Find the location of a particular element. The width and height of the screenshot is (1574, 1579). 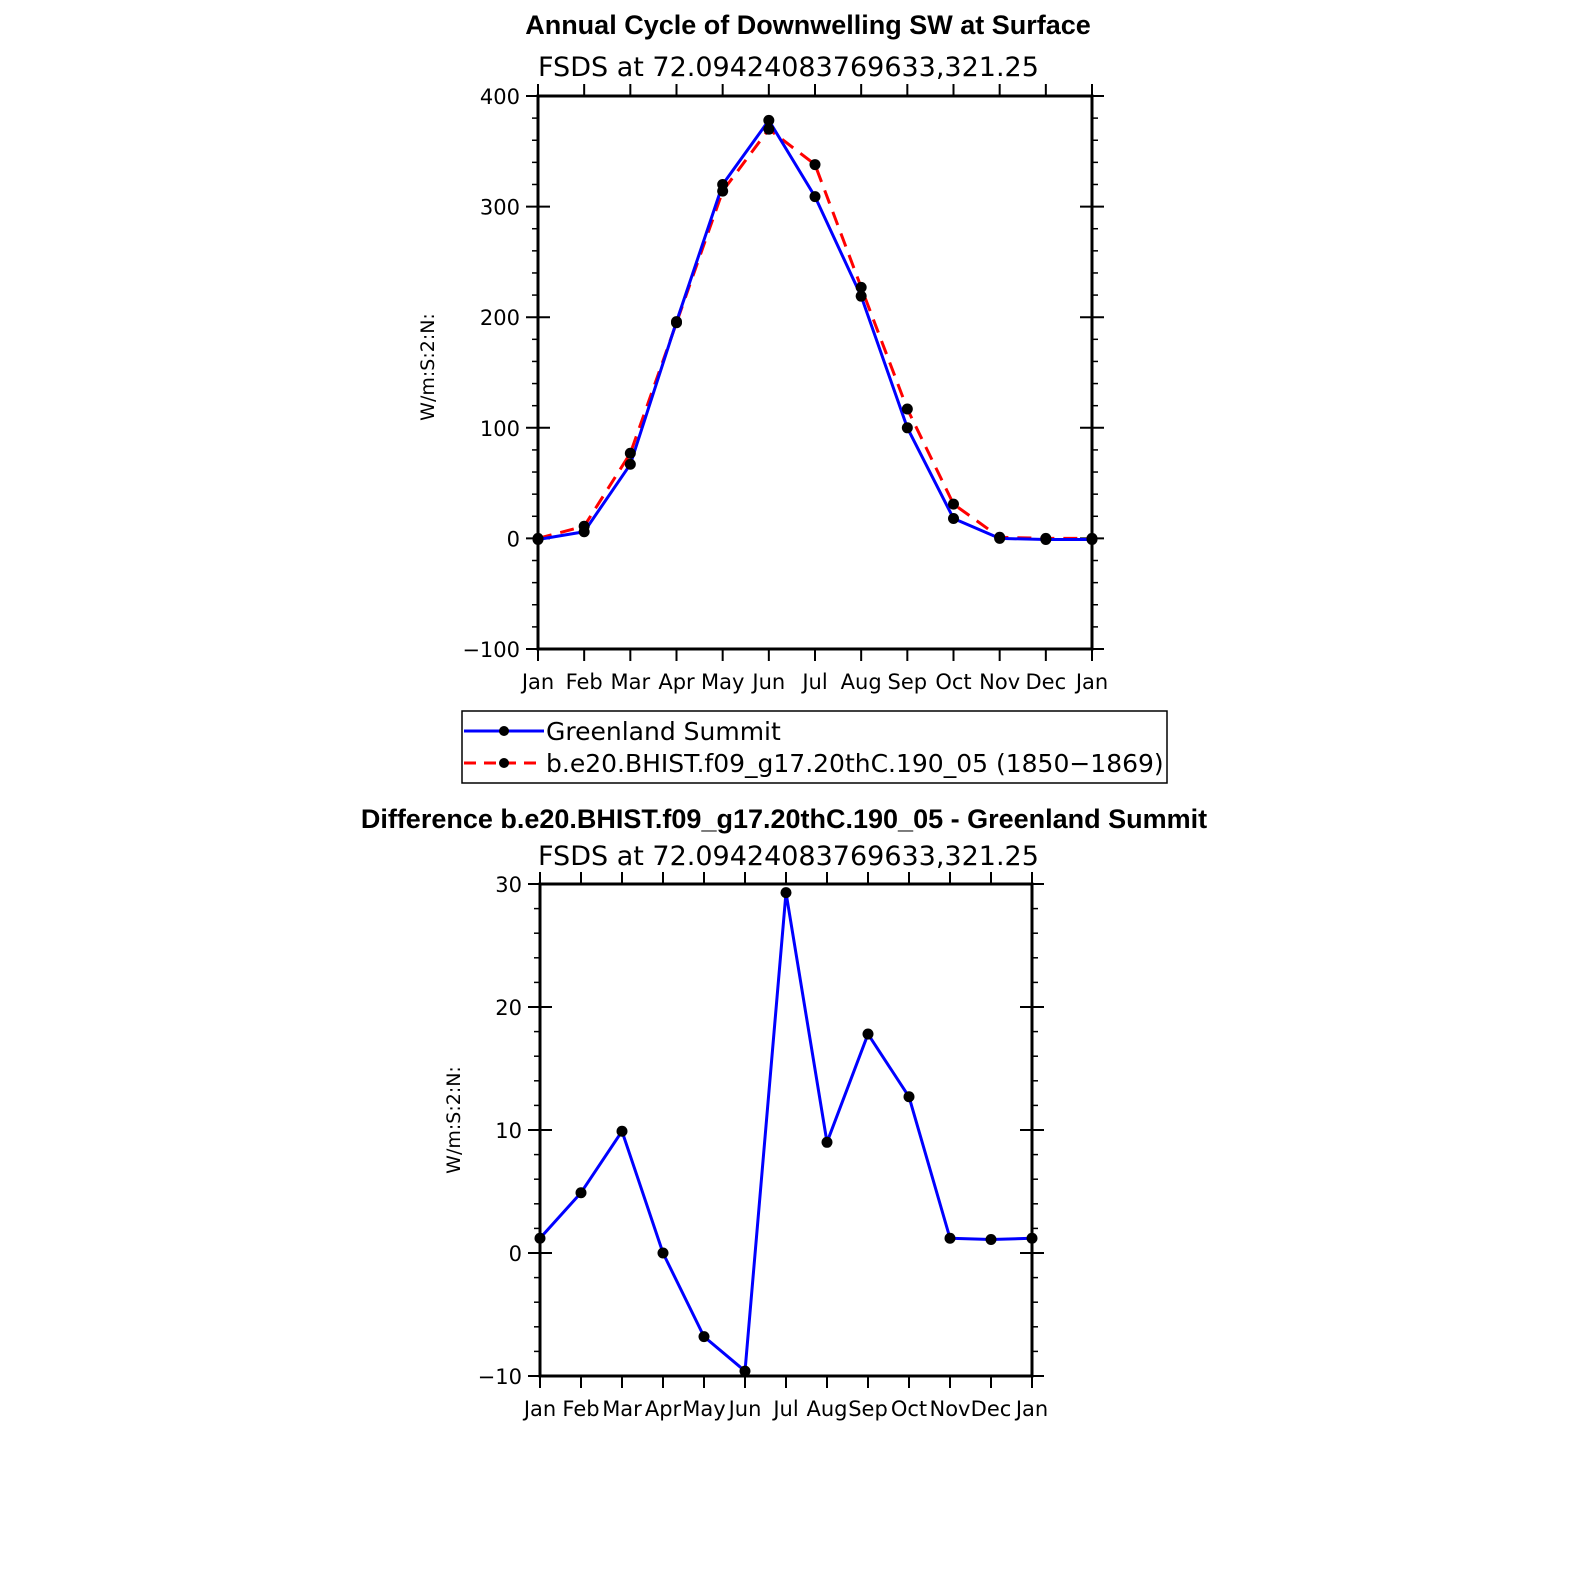

y-tick-label: 200 is located at coordinates (500, 318).